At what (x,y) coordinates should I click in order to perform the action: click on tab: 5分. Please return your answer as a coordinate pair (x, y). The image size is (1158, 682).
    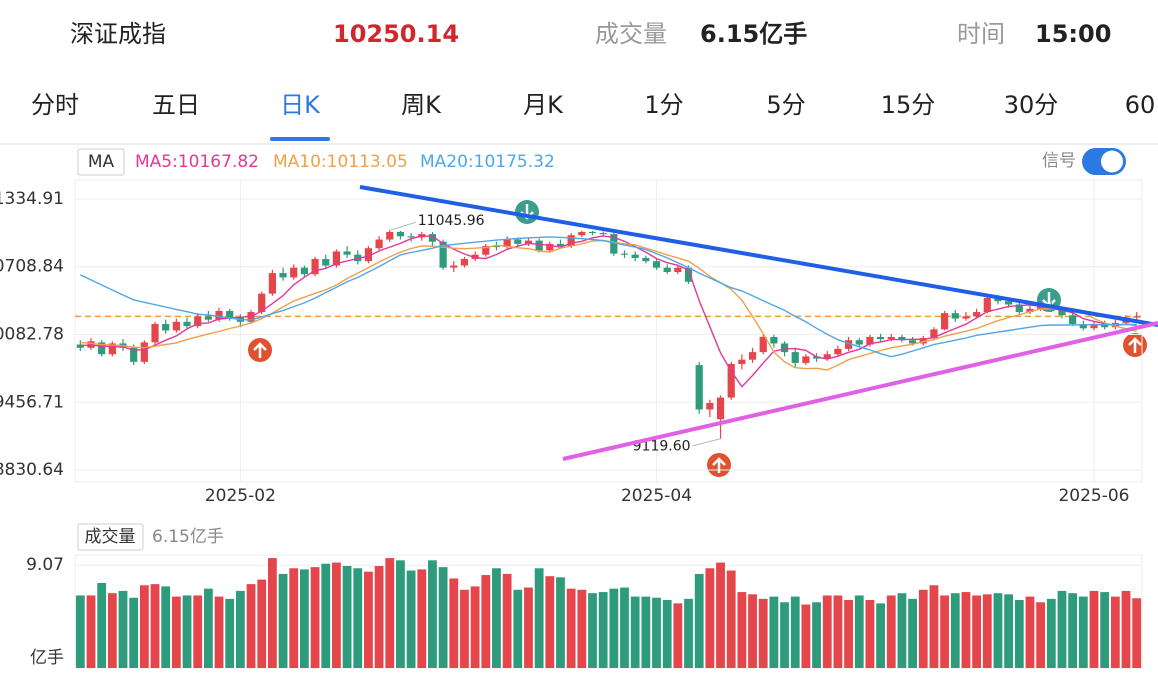
    Looking at the image, I should click on (785, 105).